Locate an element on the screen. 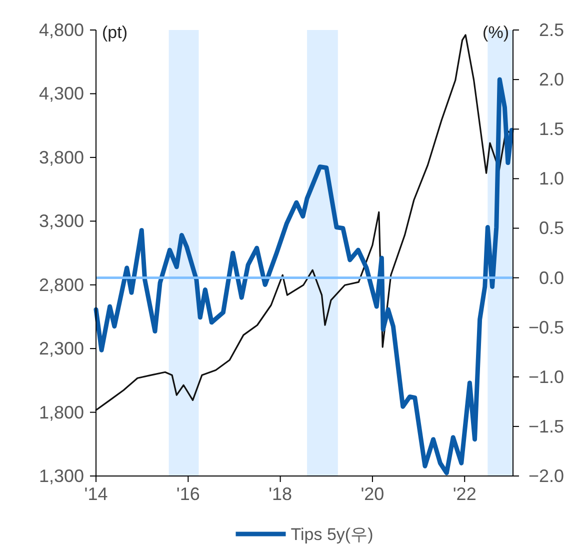  x-tick-label: '18 is located at coordinates (280, 494).